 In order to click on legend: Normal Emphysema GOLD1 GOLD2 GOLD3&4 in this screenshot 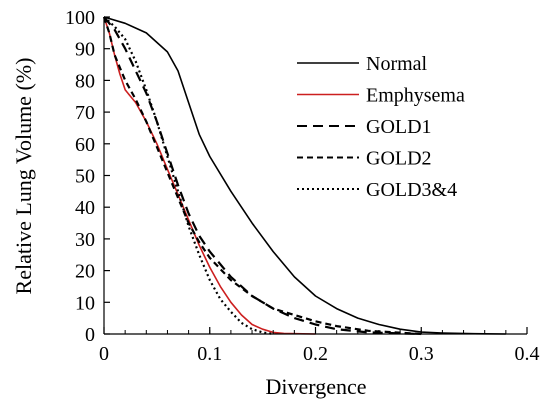, I will do `click(381, 127)`.